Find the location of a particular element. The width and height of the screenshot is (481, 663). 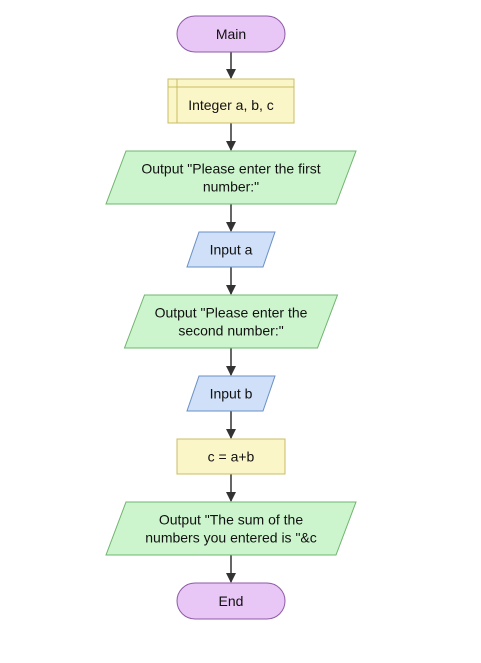

input_b-input-node: Input b is located at coordinates (231, 393).